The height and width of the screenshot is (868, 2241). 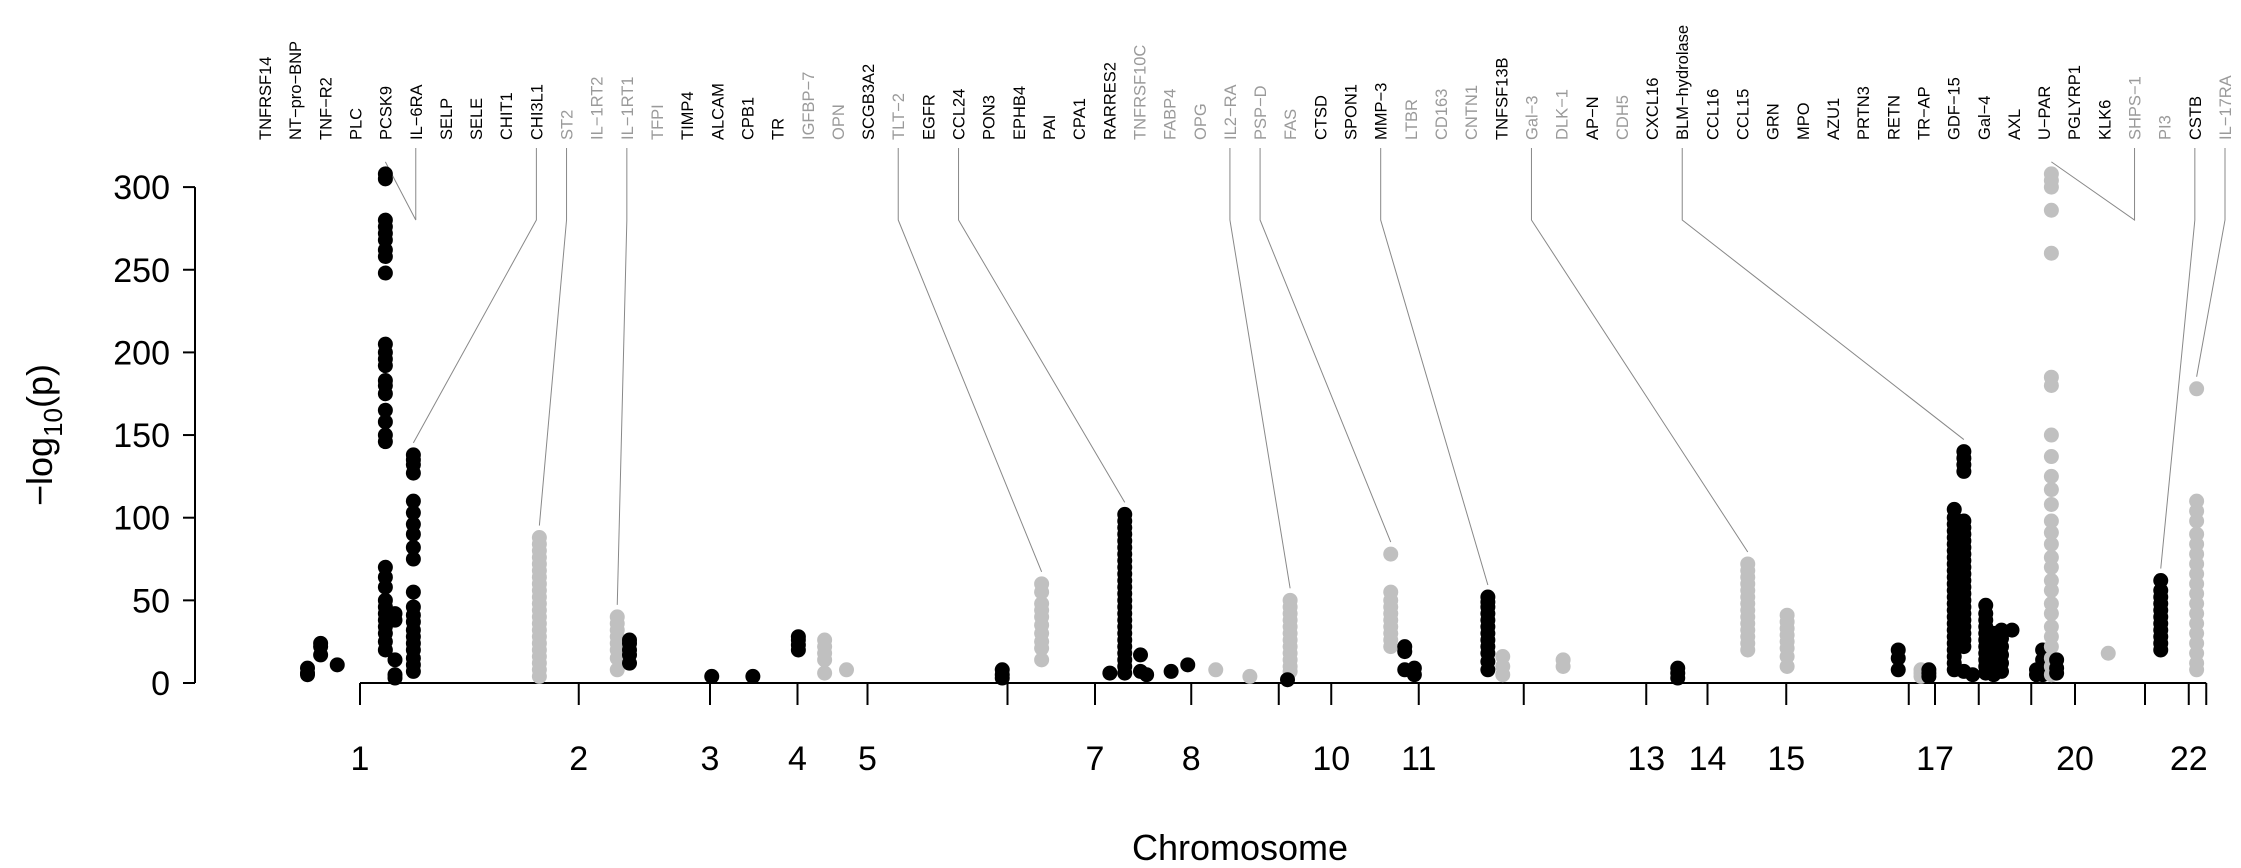 I want to click on y-tick-label: 0, so click(x=160, y=684).